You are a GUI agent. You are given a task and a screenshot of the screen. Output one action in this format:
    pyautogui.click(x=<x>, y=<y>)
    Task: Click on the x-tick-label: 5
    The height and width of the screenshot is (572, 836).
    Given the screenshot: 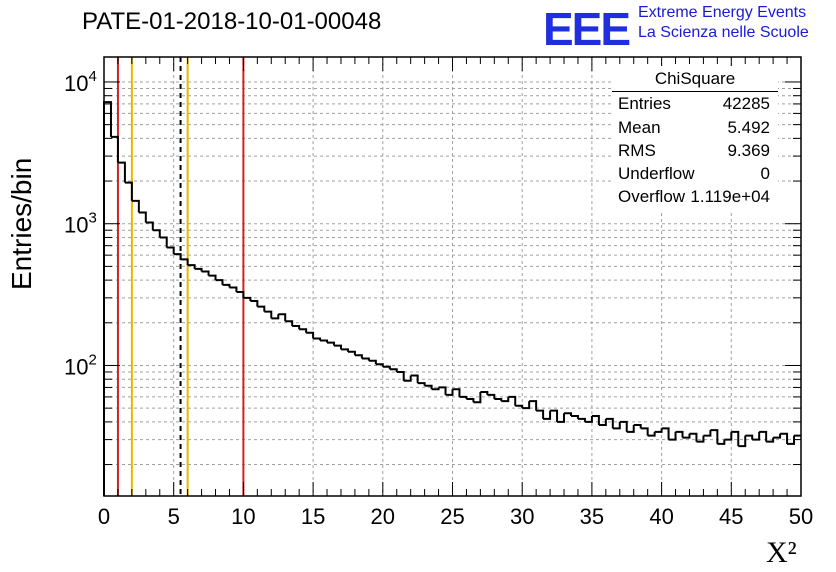 What is the action you would take?
    pyautogui.click(x=174, y=516)
    